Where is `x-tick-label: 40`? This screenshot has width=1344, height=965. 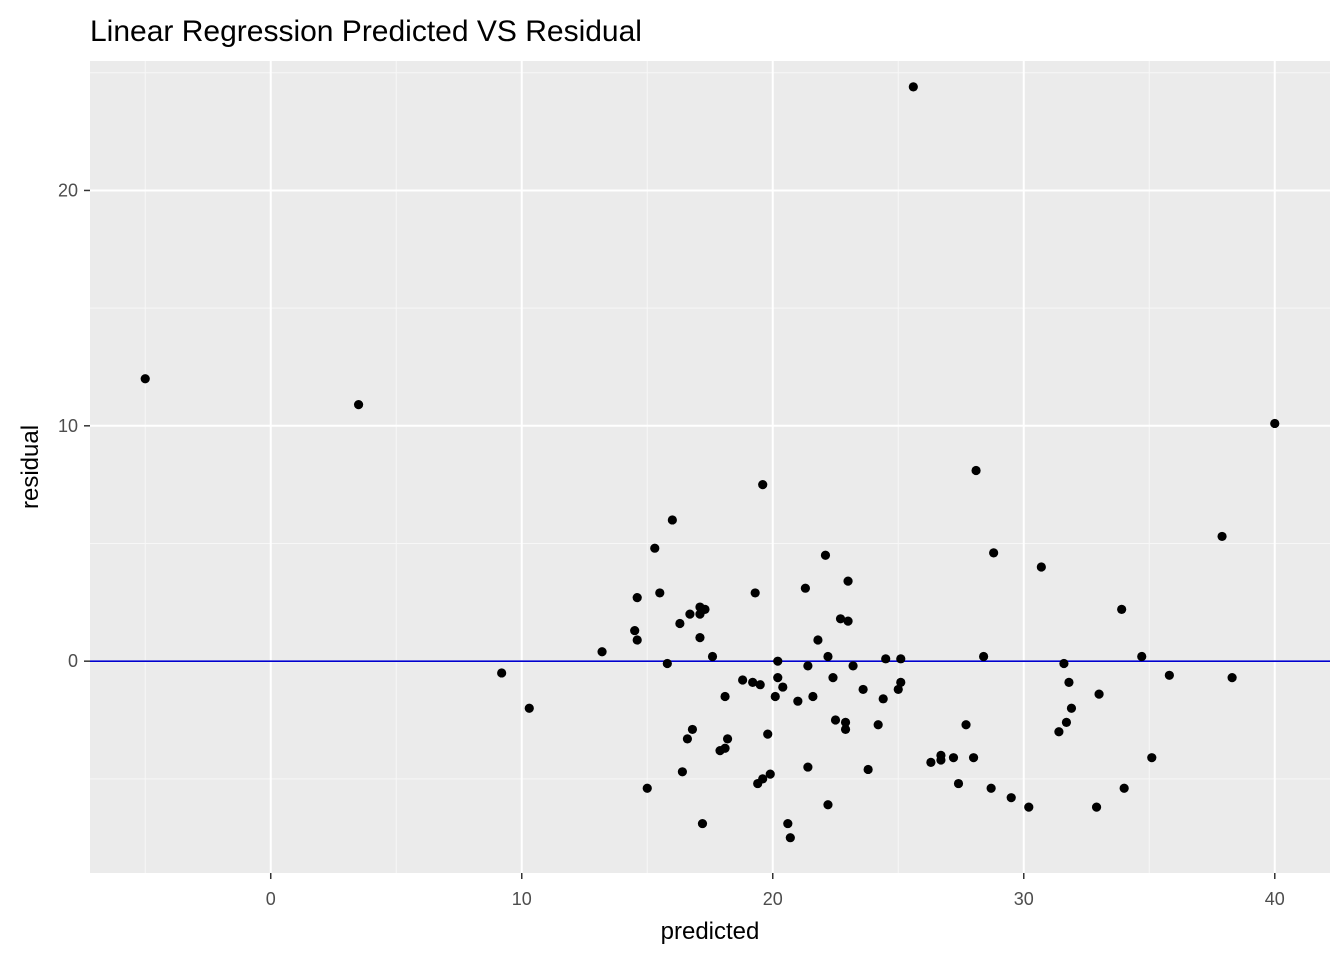
x-tick-label: 40 is located at coordinates (1275, 899).